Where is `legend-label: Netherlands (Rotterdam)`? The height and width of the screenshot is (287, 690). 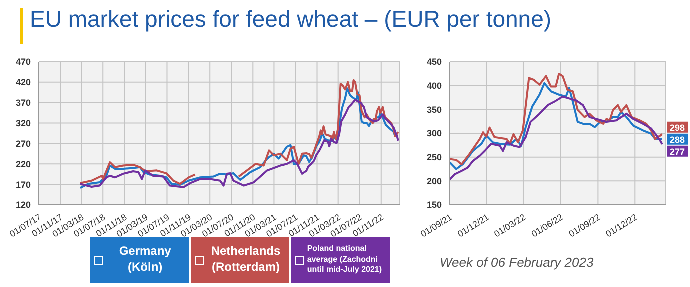
legend-label: Netherlands (Rotterdam) is located at coordinates (246, 260).